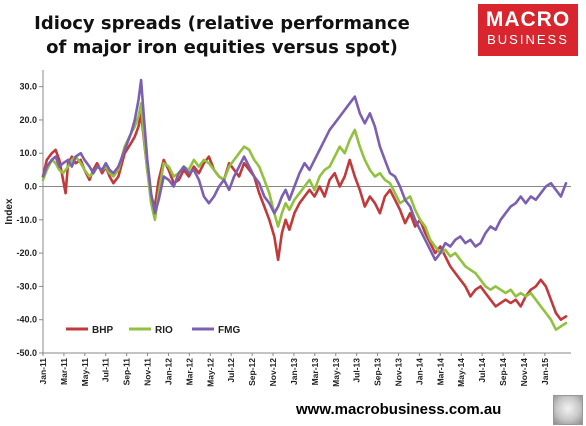  Describe the element at coordinates (568, 410) in the screenshot. I see `wolf-logo-icon` at that location.